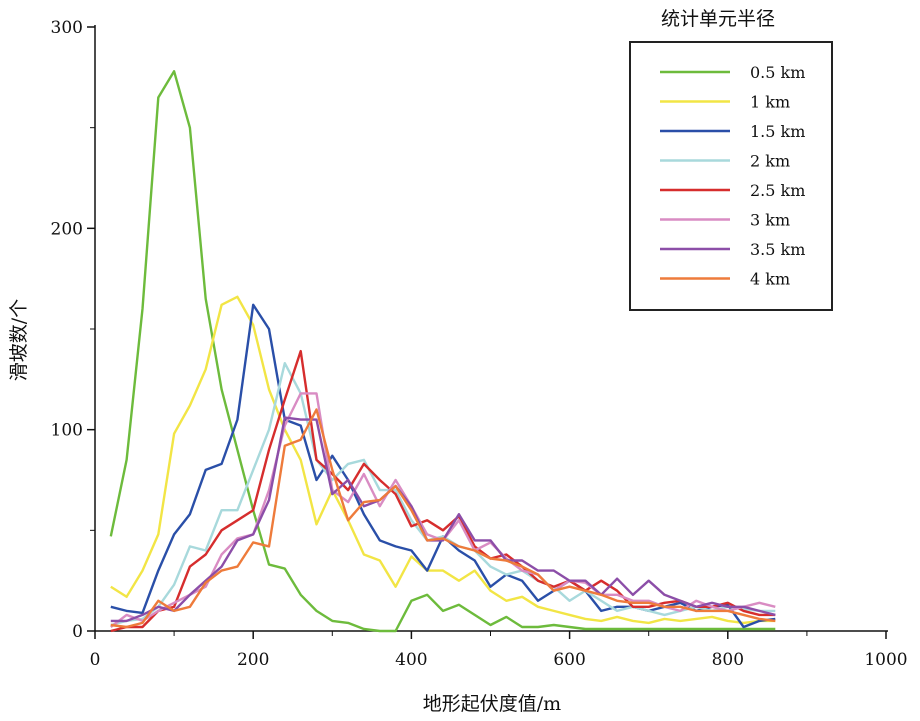  What do you see at coordinates (73, 330) in the screenshot?
I see `y-axis-ticks: 0 100 200 300` at bounding box center [73, 330].